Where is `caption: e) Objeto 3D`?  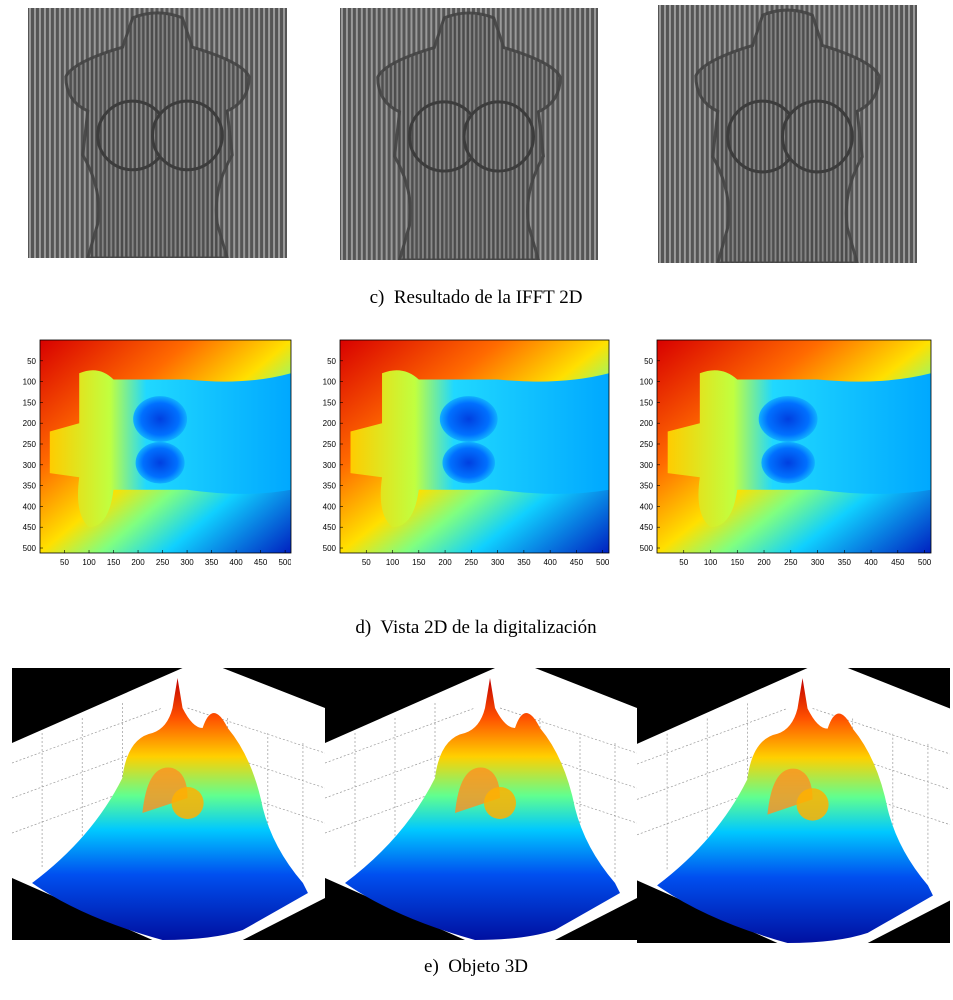 caption: e) Objeto 3D is located at coordinates (476, 966).